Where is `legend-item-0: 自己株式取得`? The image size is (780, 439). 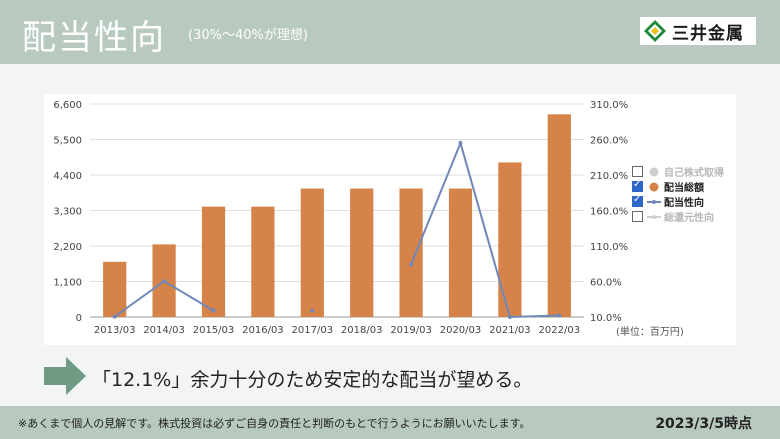 legend-item-0: 自己株式取得 is located at coordinates (678, 171).